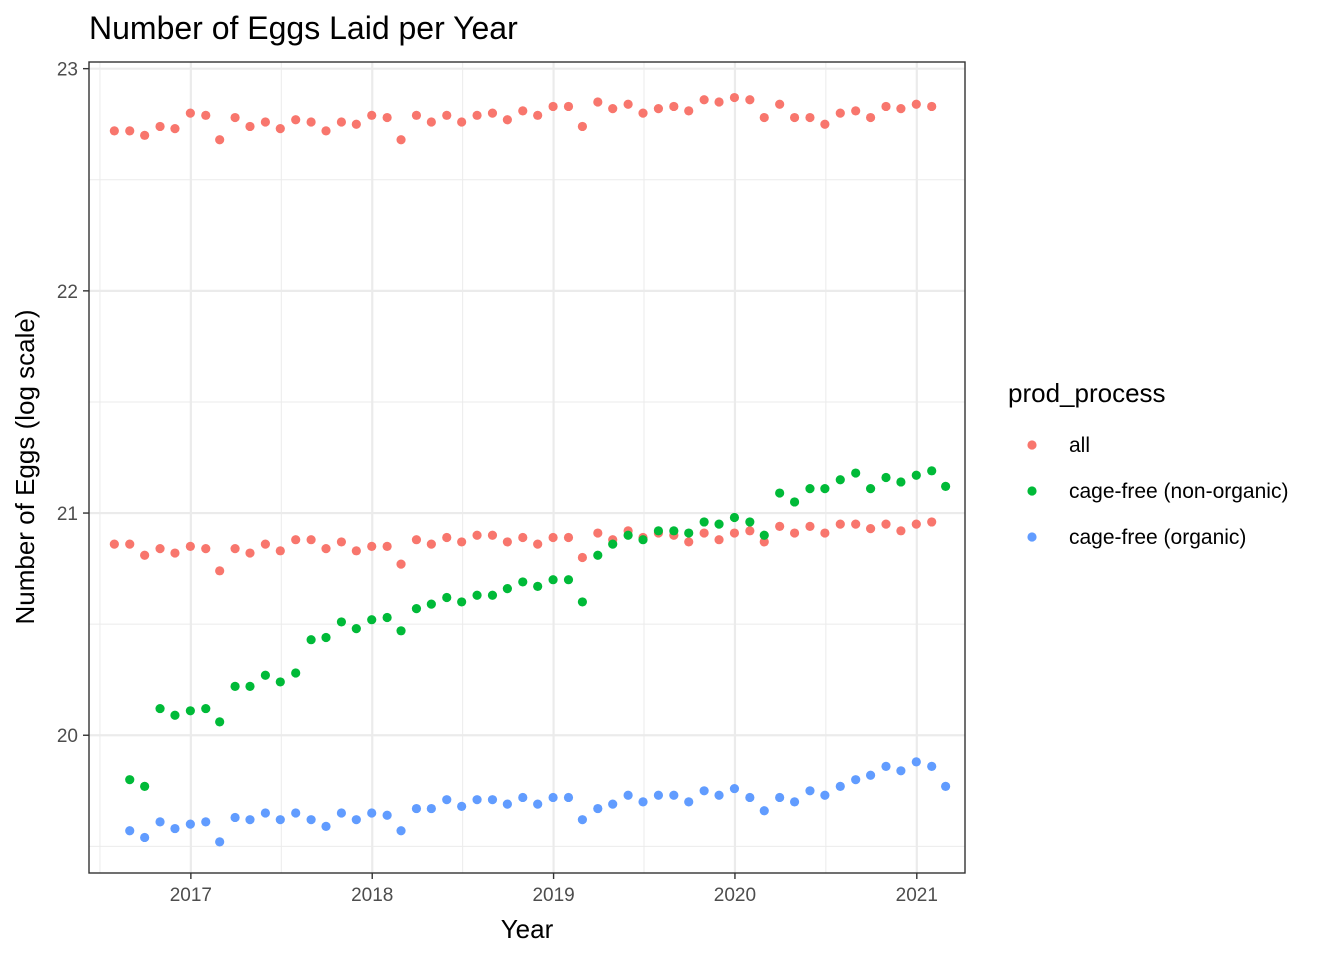  Describe the element at coordinates (1157, 537) in the screenshot. I see `legend-label: cage-free (organic)` at that location.